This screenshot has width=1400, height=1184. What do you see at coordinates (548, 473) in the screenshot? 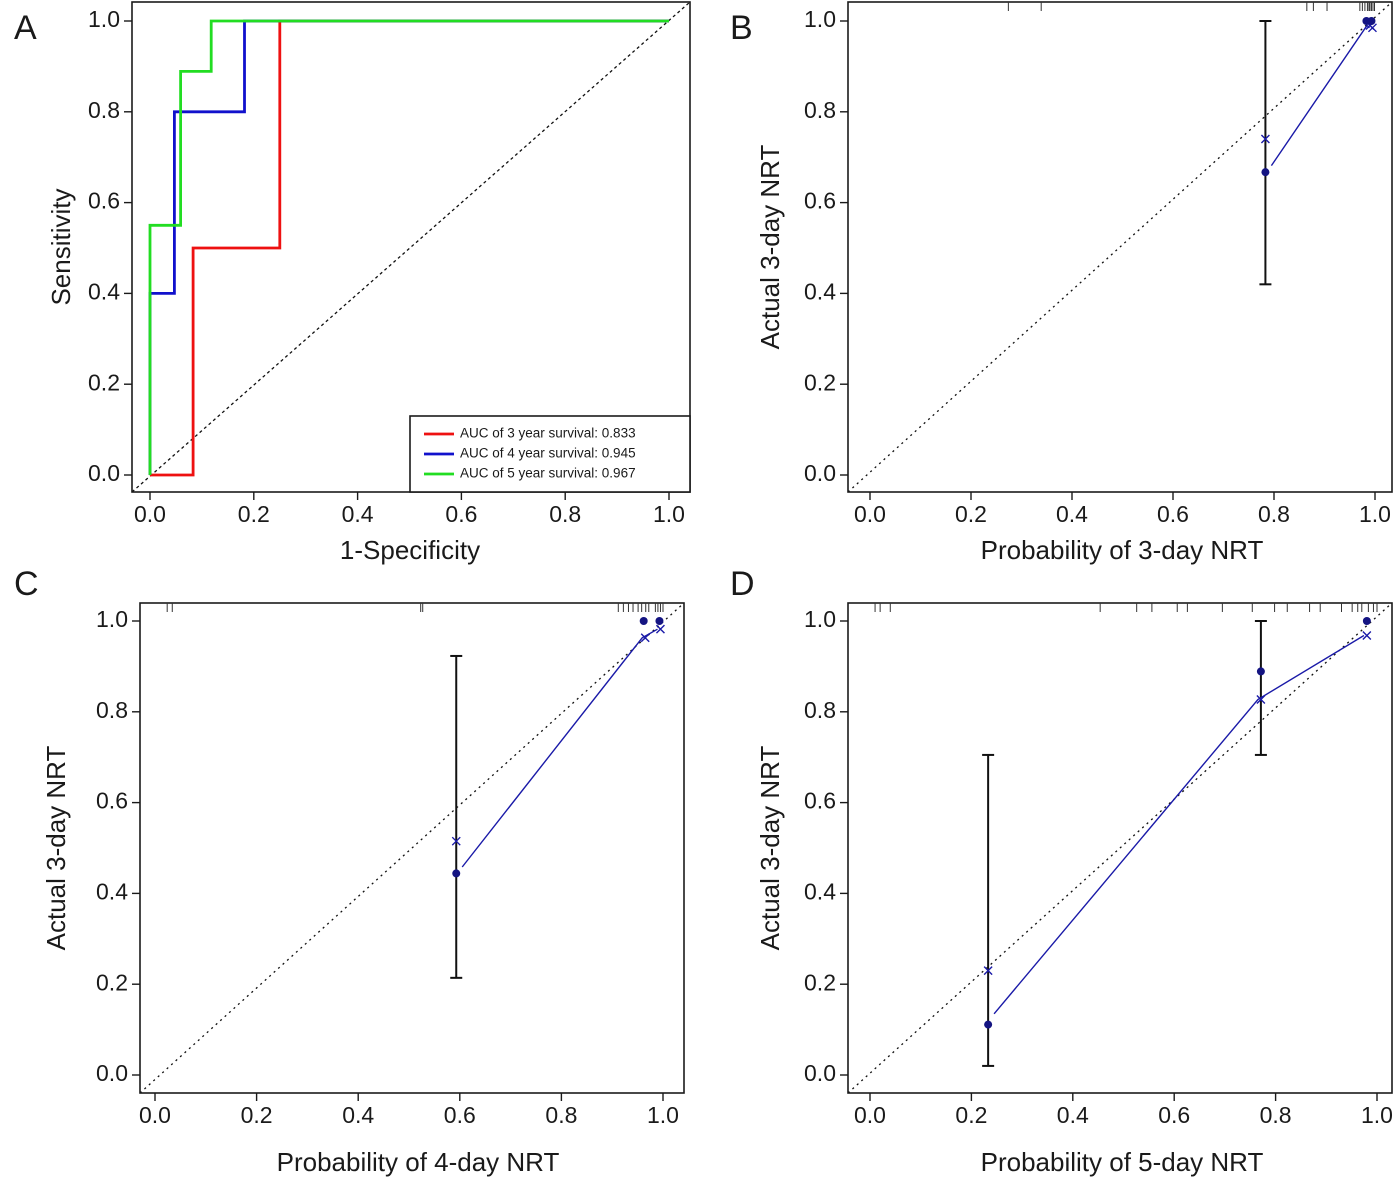
I see `legend-entry: AUC of 5 year survival: 0.967` at bounding box center [548, 473].